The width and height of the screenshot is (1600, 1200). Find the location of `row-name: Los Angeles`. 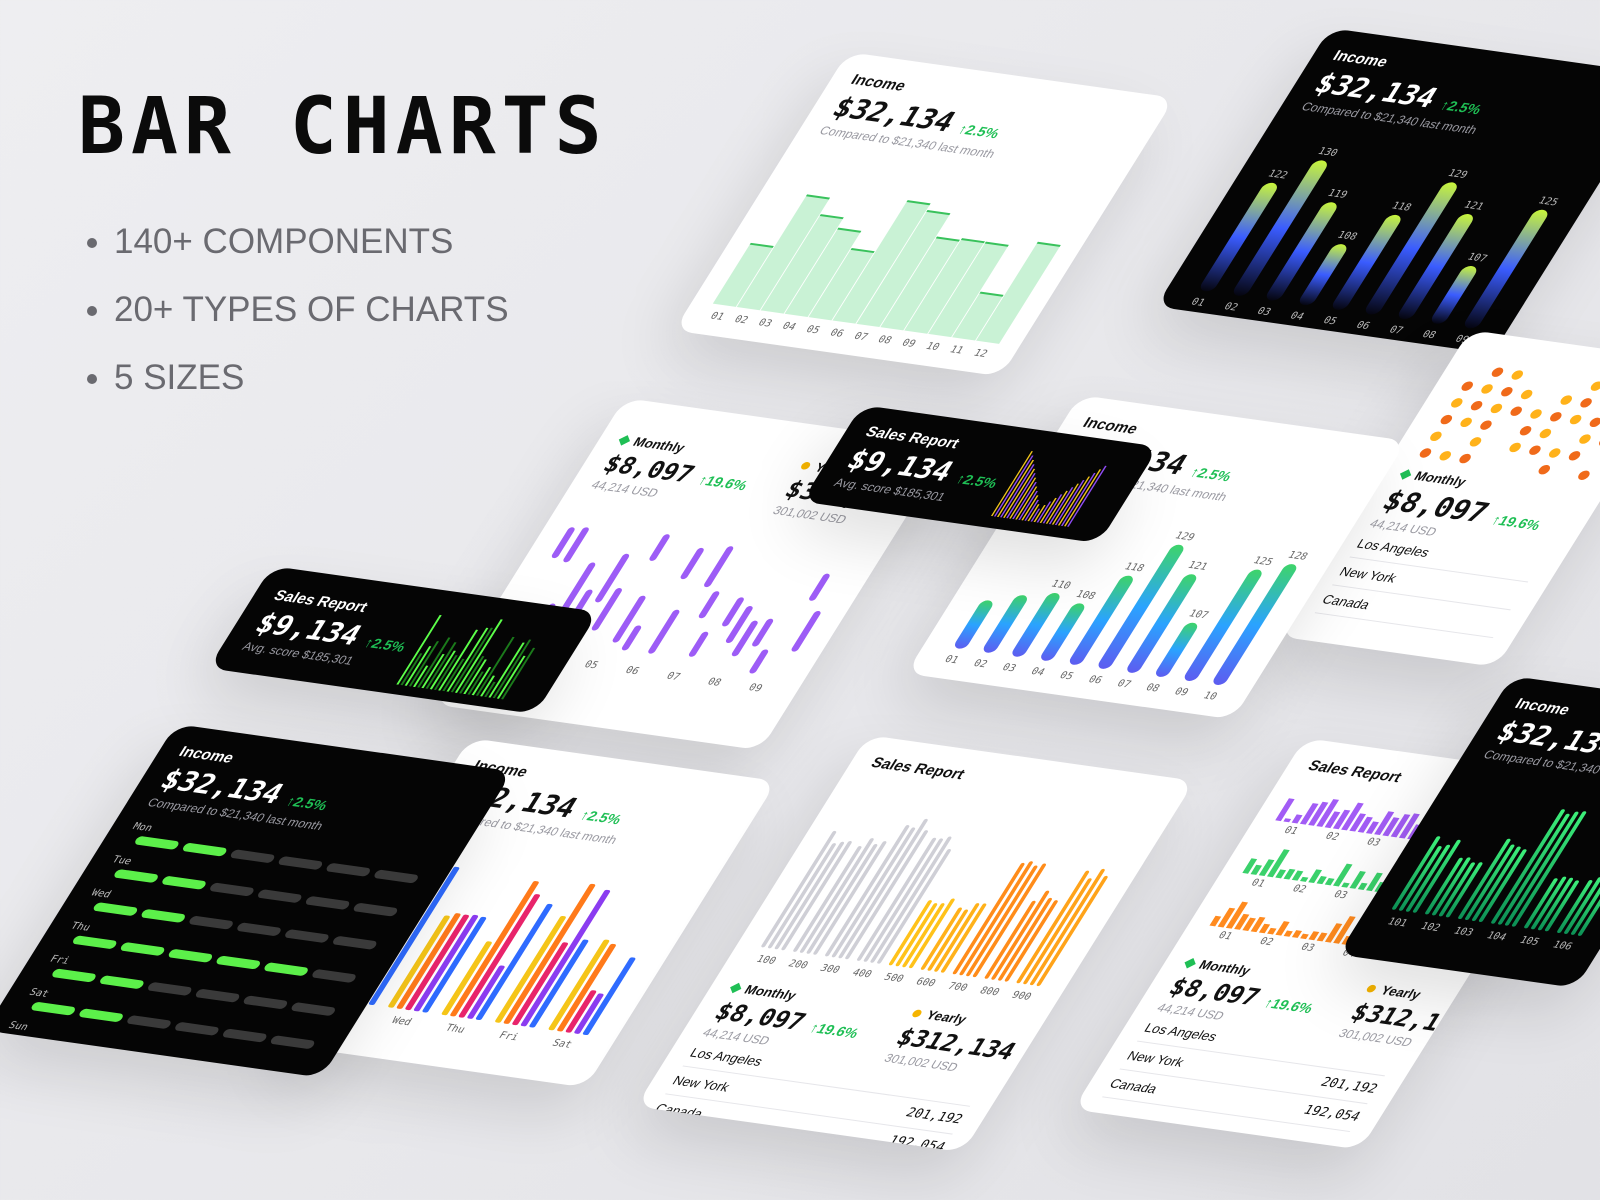

row-name: Los Angeles is located at coordinates (1181, 1032).